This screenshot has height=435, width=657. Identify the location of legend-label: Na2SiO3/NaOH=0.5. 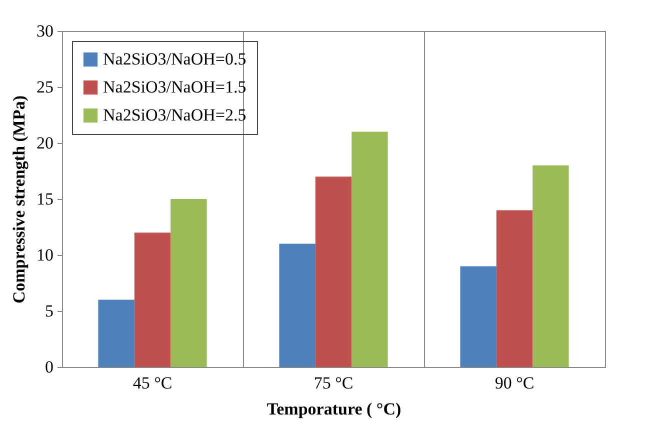
(174, 59).